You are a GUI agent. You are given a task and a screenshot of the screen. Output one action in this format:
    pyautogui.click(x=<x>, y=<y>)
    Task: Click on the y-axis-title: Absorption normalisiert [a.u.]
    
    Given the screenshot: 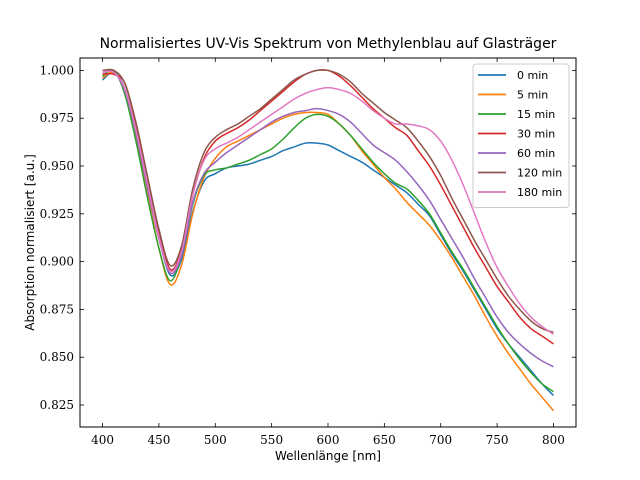 What is the action you would take?
    pyautogui.click(x=30, y=242)
    